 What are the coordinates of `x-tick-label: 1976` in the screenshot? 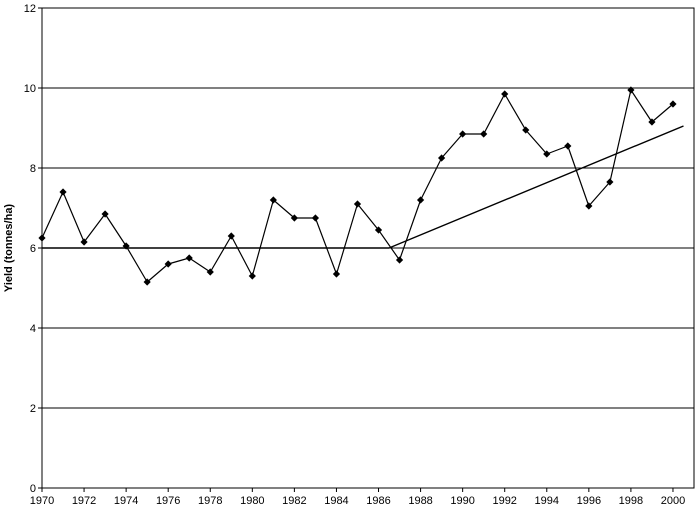 It's located at (168, 501).